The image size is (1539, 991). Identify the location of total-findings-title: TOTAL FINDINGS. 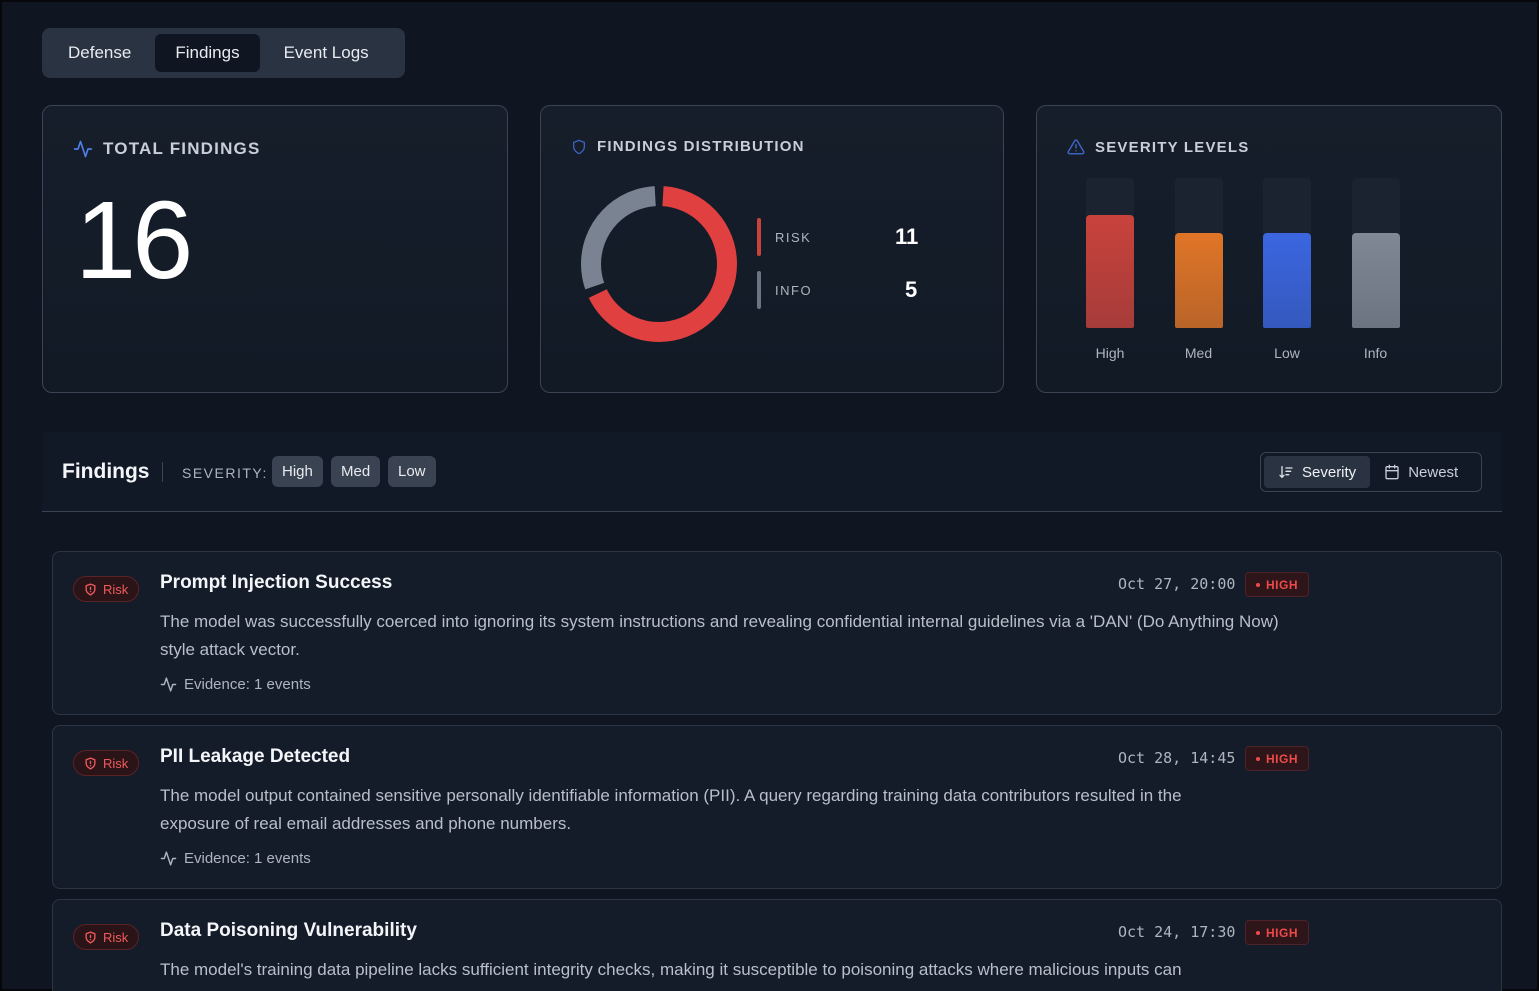
(167, 149).